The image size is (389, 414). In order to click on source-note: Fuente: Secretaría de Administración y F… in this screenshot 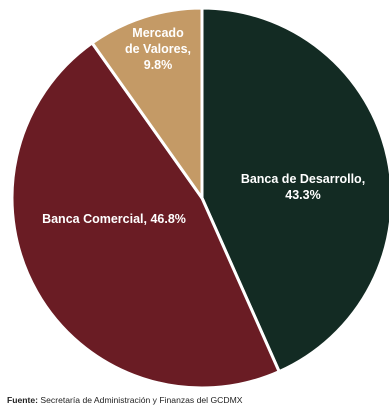, I will do `click(124, 400)`.